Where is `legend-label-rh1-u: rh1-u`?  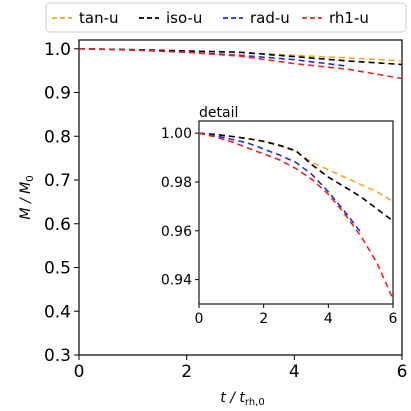 legend-label-rh1-u: rh1-u is located at coordinates (349, 18).